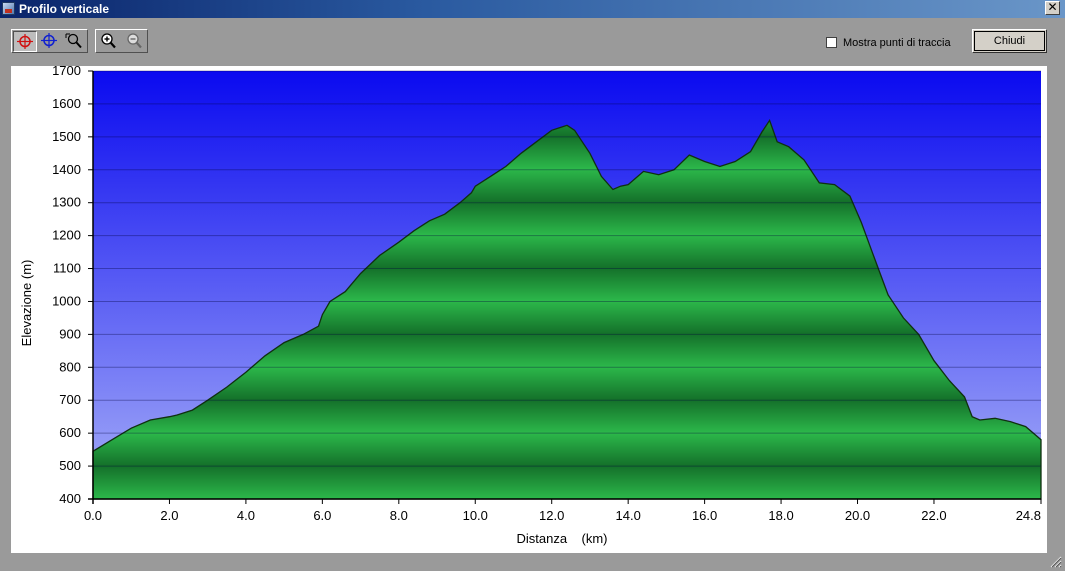 This screenshot has height=571, width=1065. I want to click on x-tick-label: 24.8, so click(1028, 515).